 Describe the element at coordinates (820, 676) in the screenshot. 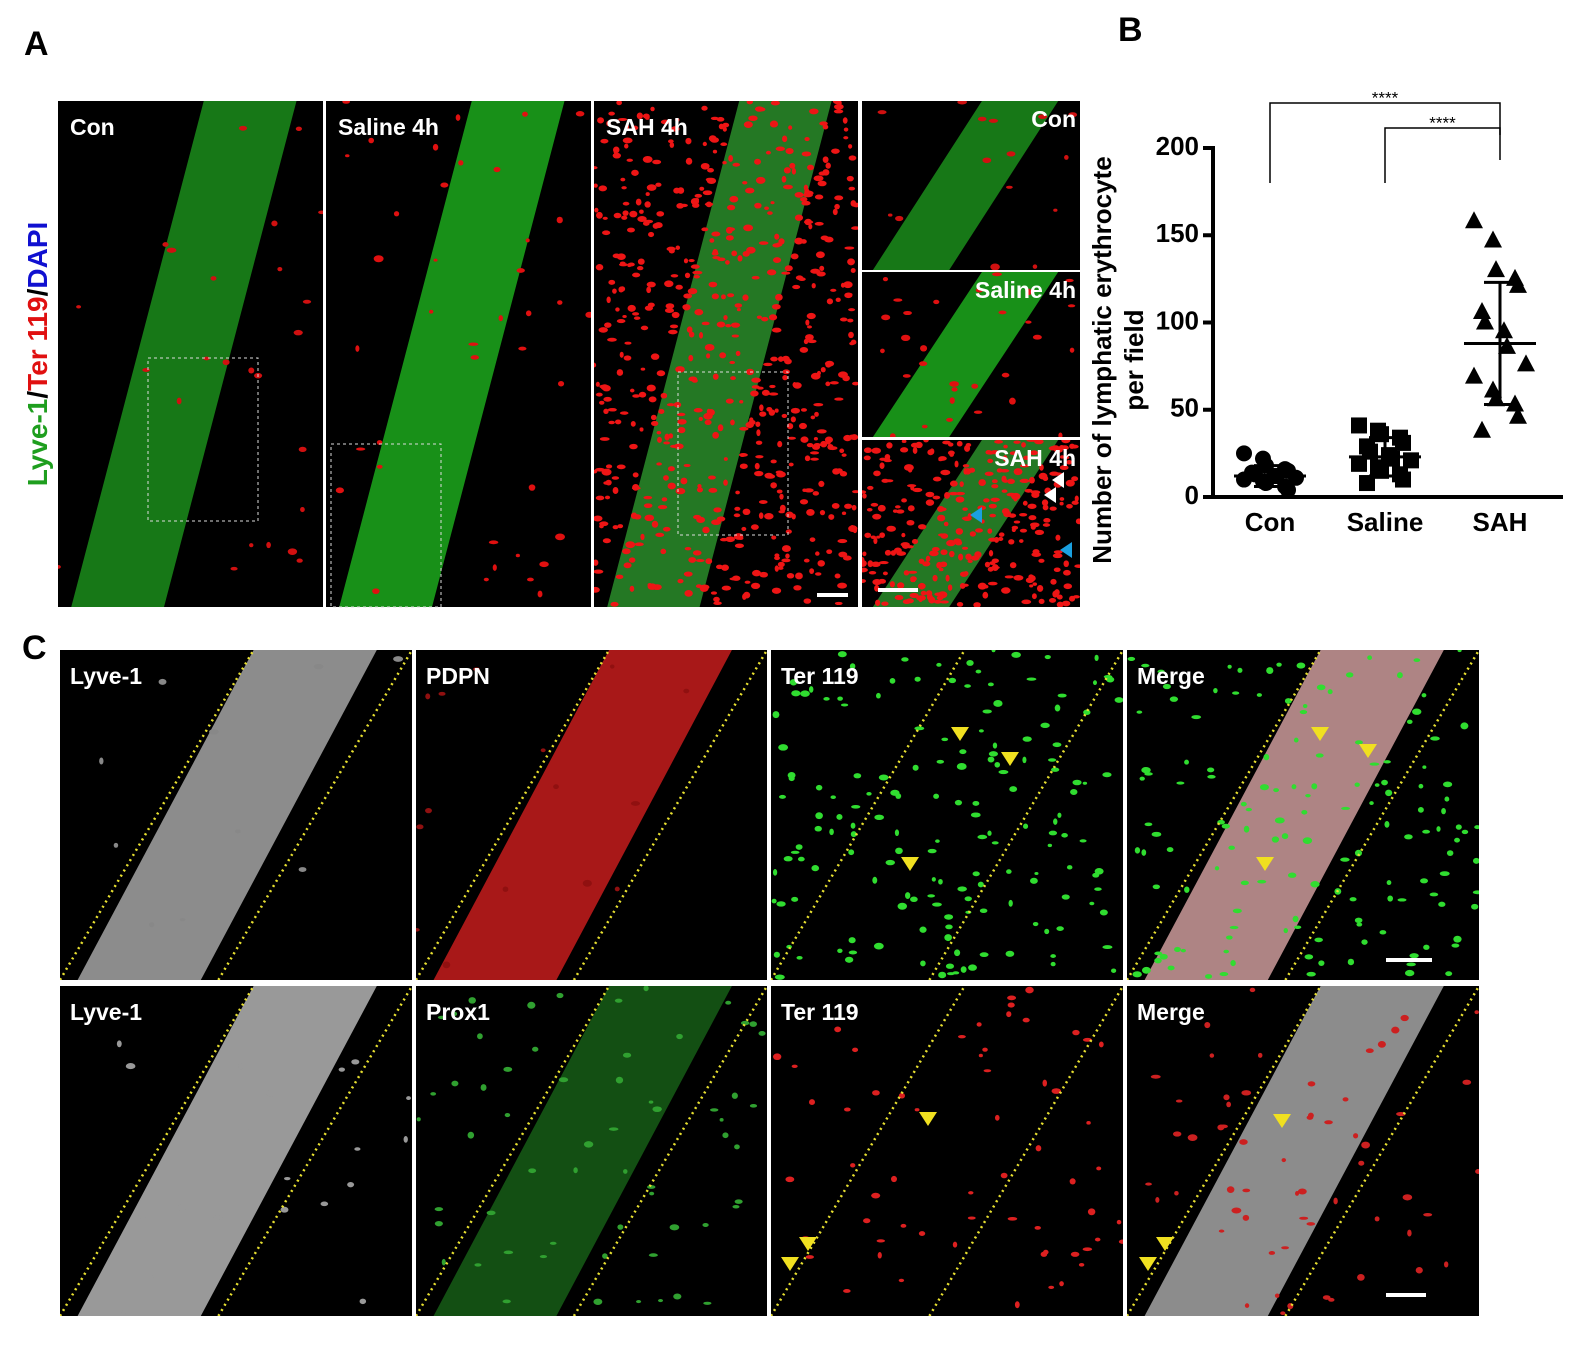

I see `image-label: Ter 119` at that location.